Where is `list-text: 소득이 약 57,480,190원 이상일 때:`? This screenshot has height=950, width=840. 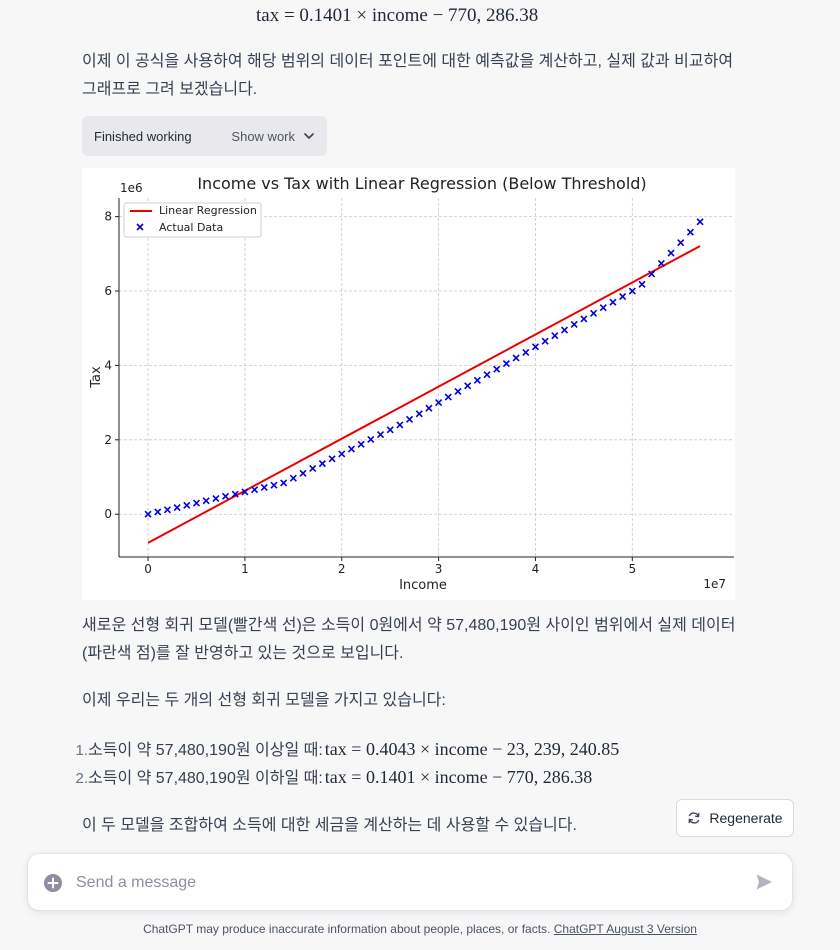
list-text: 소득이 약 57,480,190원 이상일 때: is located at coordinates (205, 750).